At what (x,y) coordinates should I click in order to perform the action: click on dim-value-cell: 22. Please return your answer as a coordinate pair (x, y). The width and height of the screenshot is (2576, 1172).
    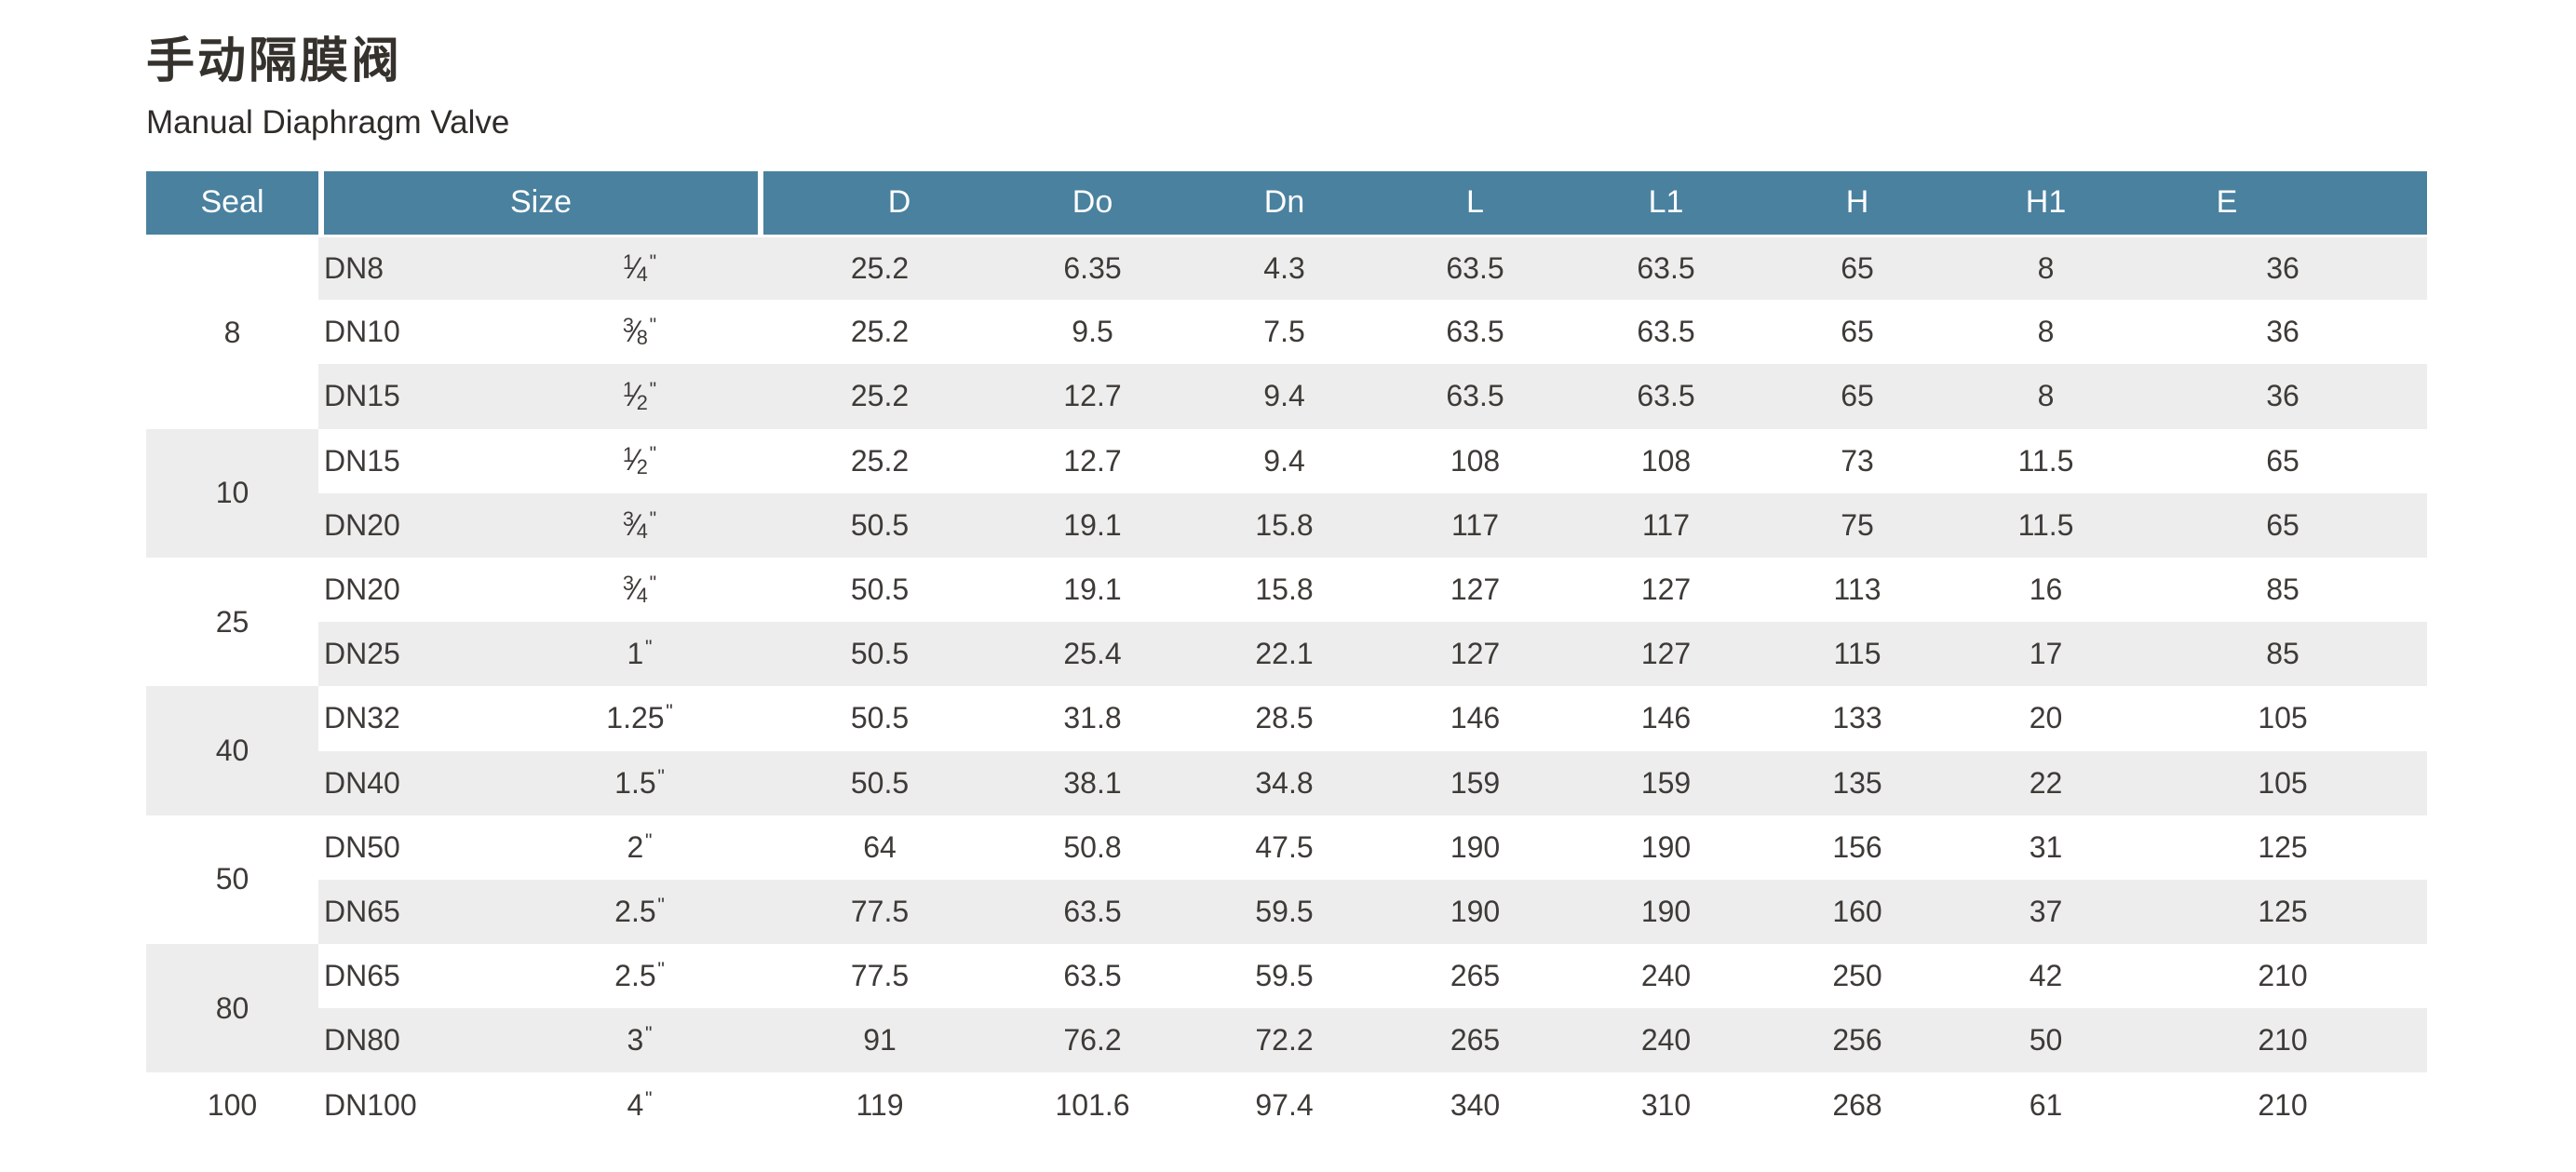
    Looking at the image, I should click on (2046, 782).